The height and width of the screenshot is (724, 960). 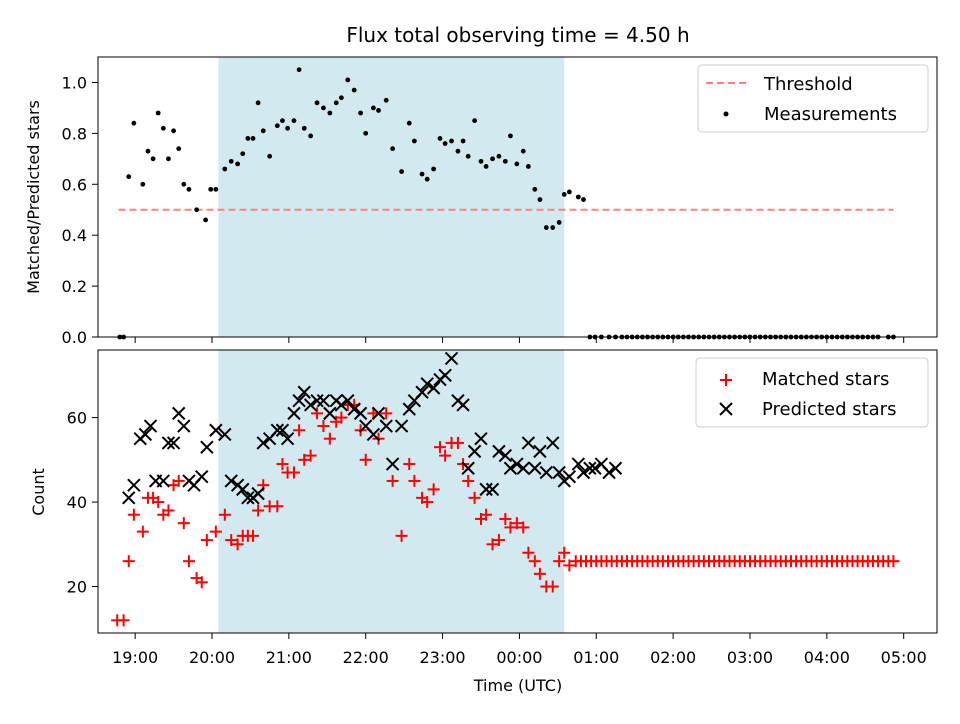 What do you see at coordinates (74, 337) in the screenshot?
I see `y-tick-label: 0.0` at bounding box center [74, 337].